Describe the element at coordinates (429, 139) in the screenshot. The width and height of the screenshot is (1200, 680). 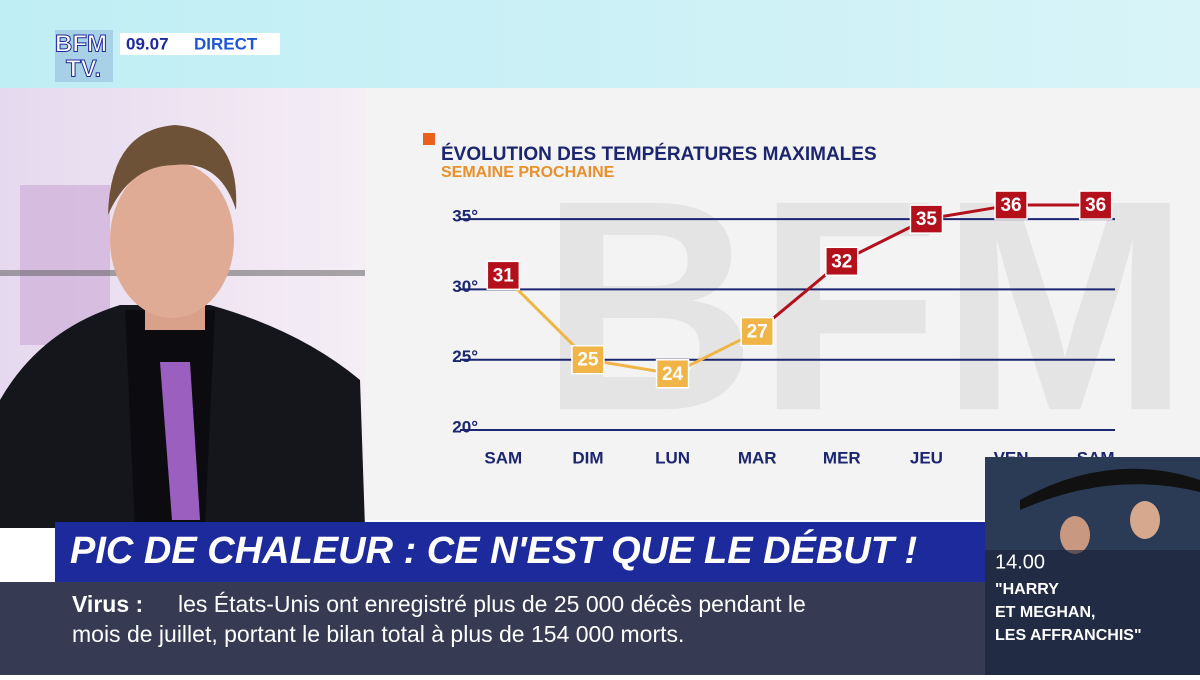
I see `title-marker` at that location.